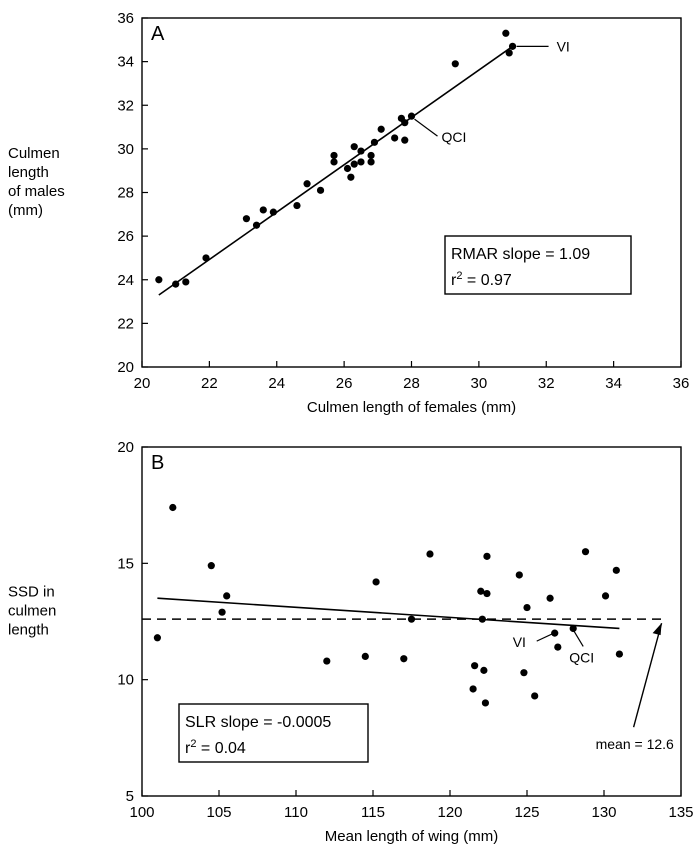 This screenshot has height=857, width=699. Describe the element at coordinates (157, 463) in the screenshot. I see `panel-letter: B` at that location.